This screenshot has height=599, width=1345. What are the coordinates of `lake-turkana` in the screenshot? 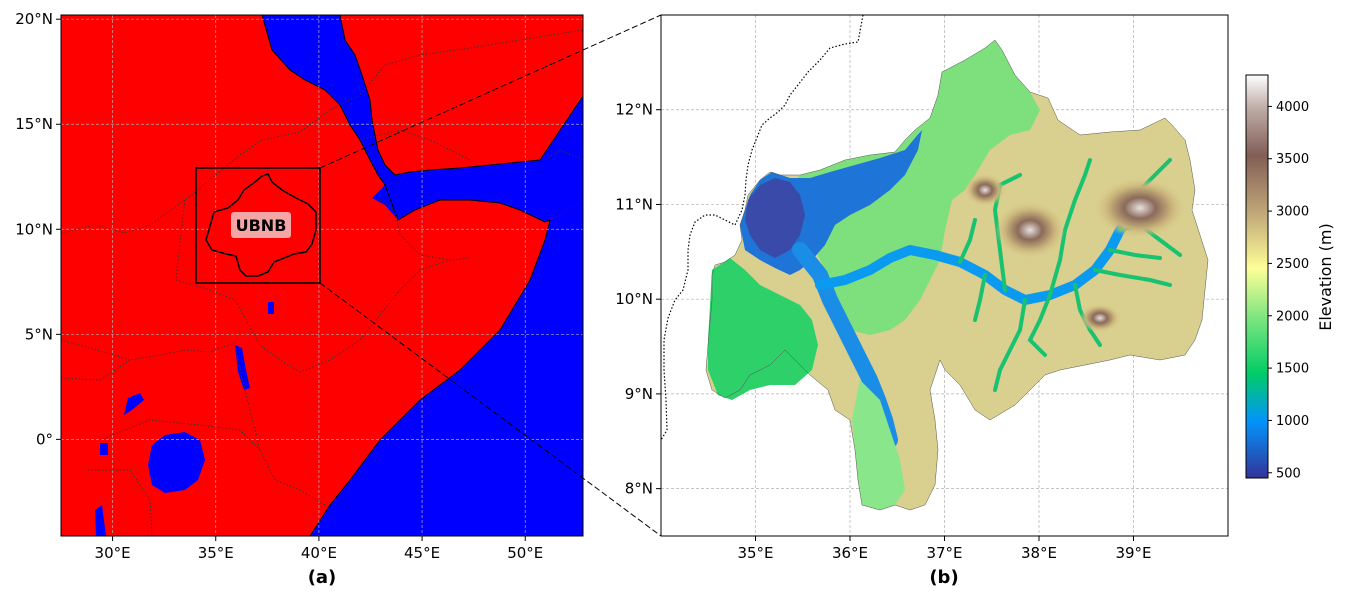 It's located at (242, 367).